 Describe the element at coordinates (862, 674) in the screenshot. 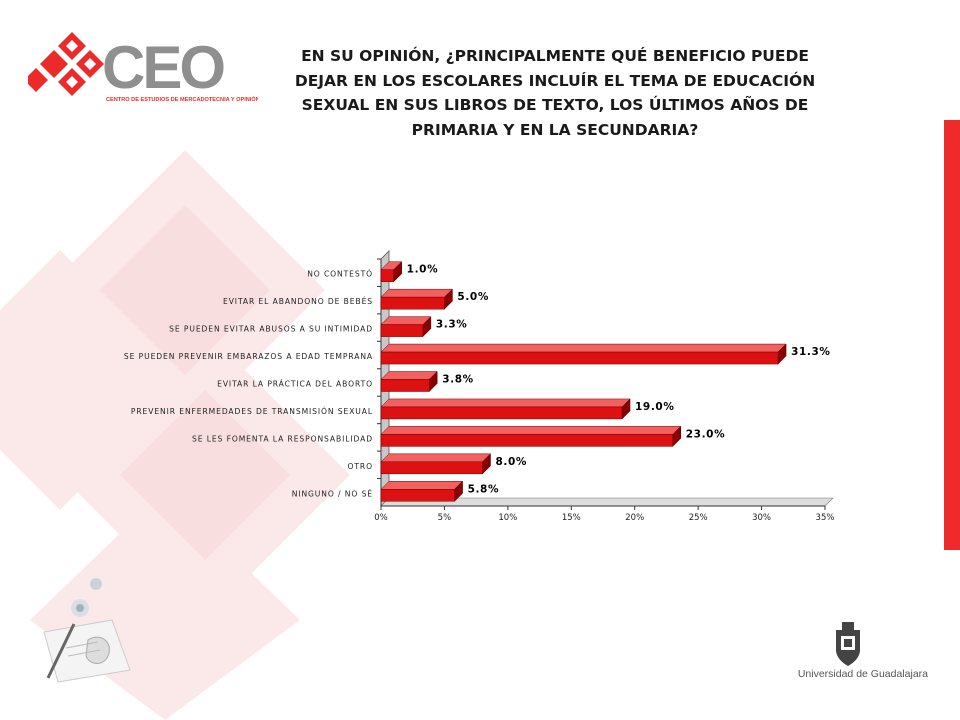

I see `university-name: Universidad de Guadalajara` at that location.